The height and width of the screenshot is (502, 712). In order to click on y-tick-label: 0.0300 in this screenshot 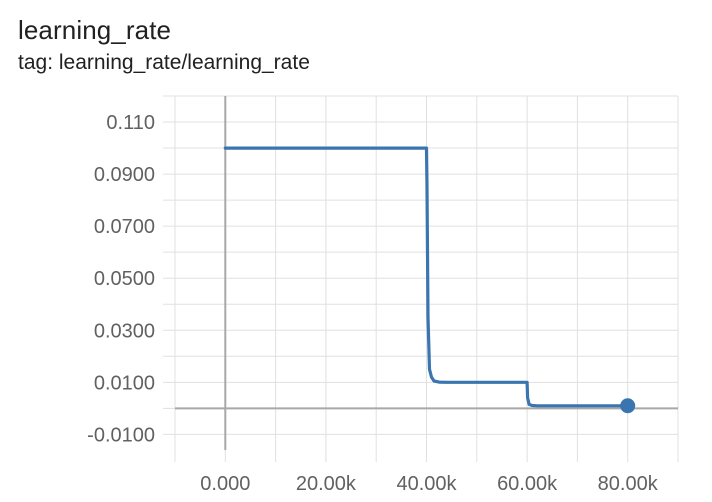, I will do `click(124, 331)`.